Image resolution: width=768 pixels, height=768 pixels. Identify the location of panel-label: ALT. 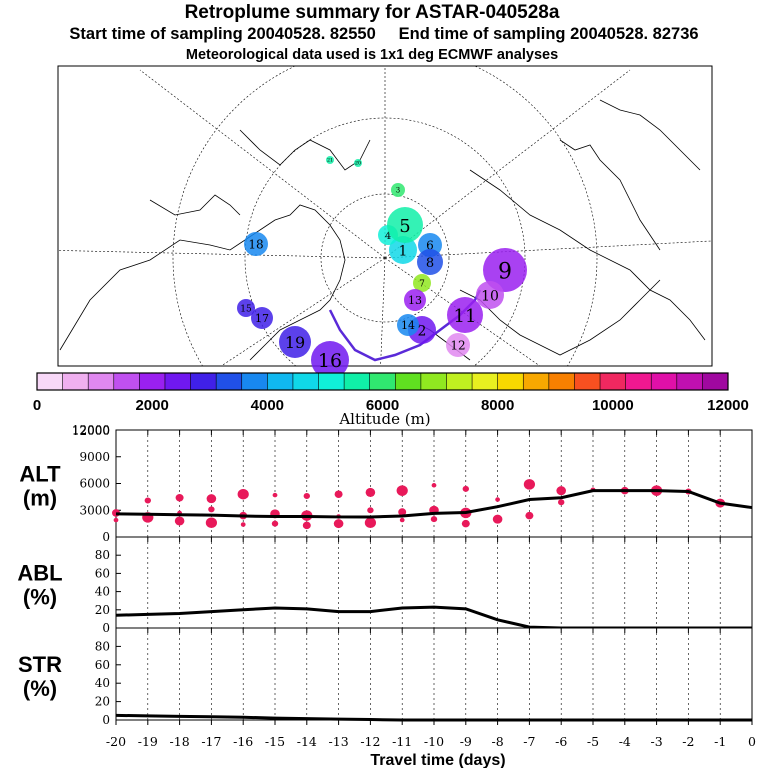
(40, 474).